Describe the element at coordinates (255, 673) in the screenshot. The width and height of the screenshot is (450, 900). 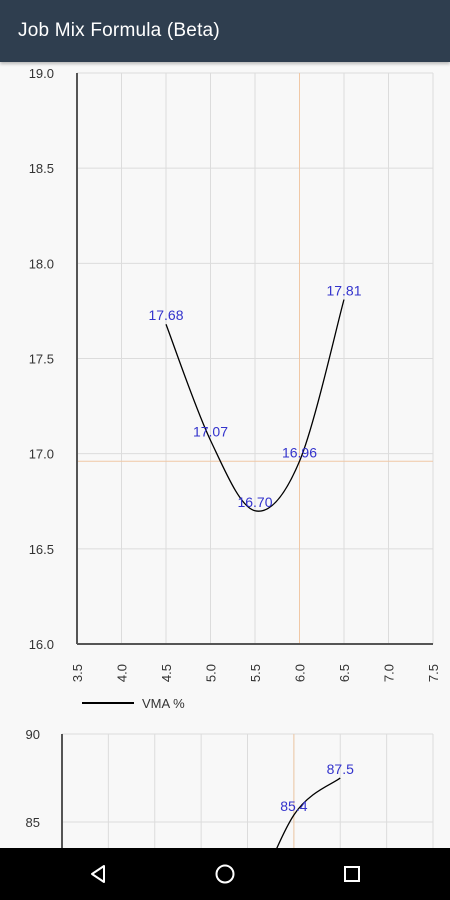
I see `x-tick-label: 5.5` at that location.